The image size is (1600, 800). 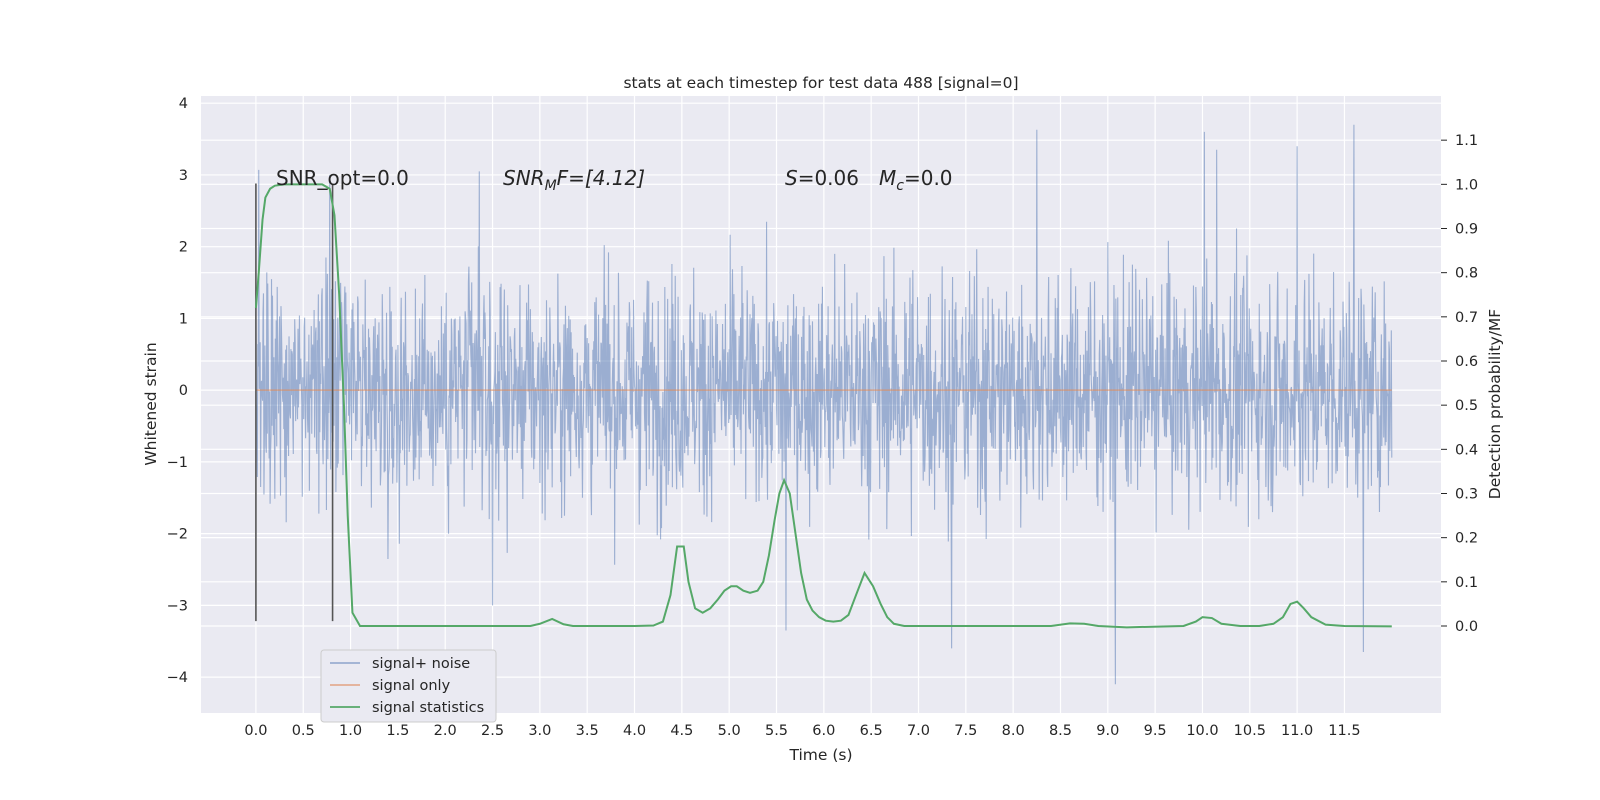 What do you see at coordinates (177, 535) in the screenshot?
I see `y-tick-label-left: −2` at bounding box center [177, 535].